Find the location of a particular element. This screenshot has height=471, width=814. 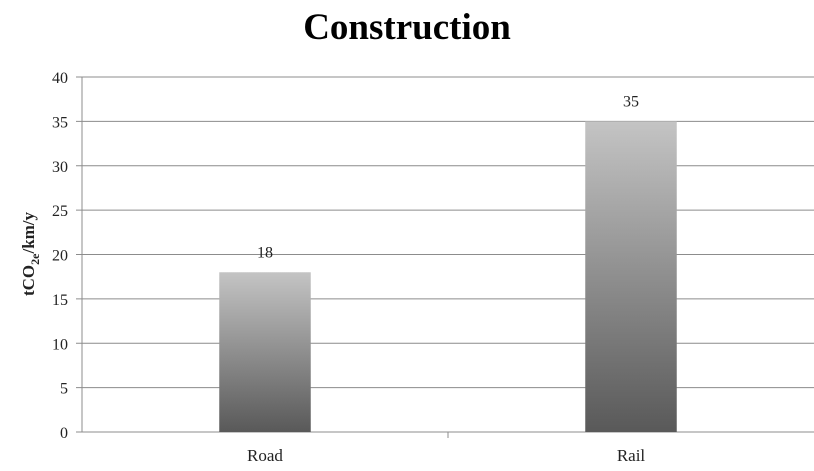

y-tick-label: 20 is located at coordinates (60, 256).